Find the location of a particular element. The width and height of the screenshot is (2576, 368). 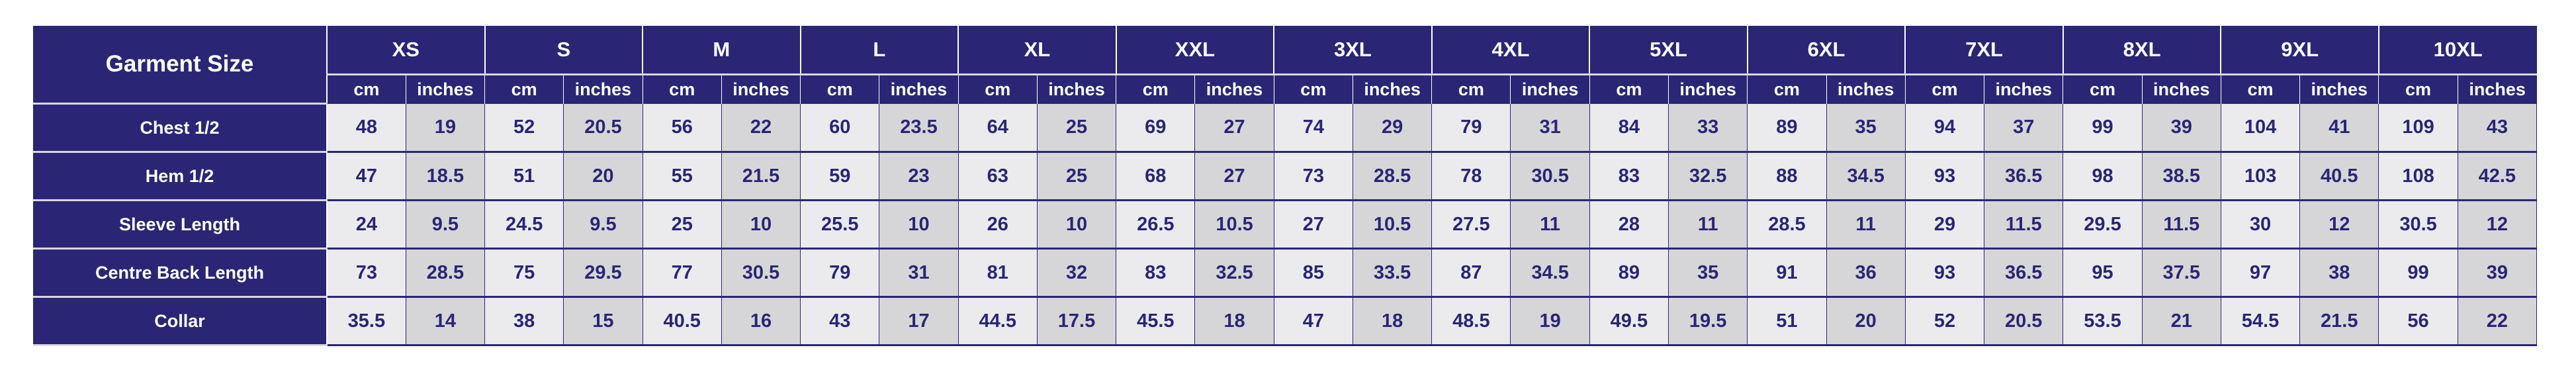

cell-cm: 79 is located at coordinates (840, 273).